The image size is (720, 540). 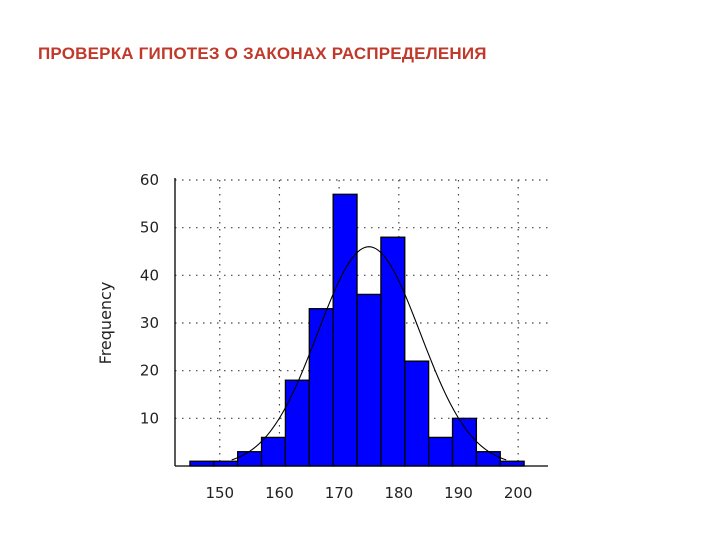 I want to click on y-tick-label-40: 40, so click(x=149, y=275).